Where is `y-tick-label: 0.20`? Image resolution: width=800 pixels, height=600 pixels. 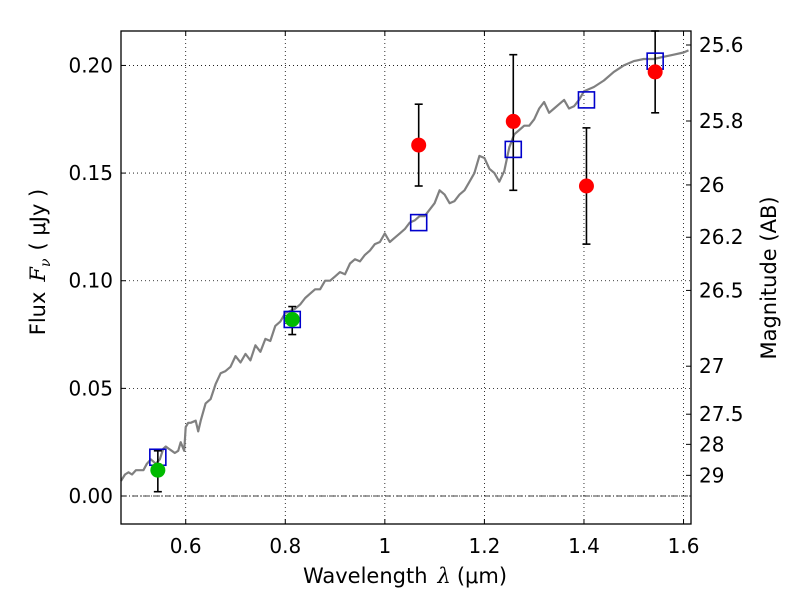 y-tick-label: 0.20 is located at coordinates (90, 65).